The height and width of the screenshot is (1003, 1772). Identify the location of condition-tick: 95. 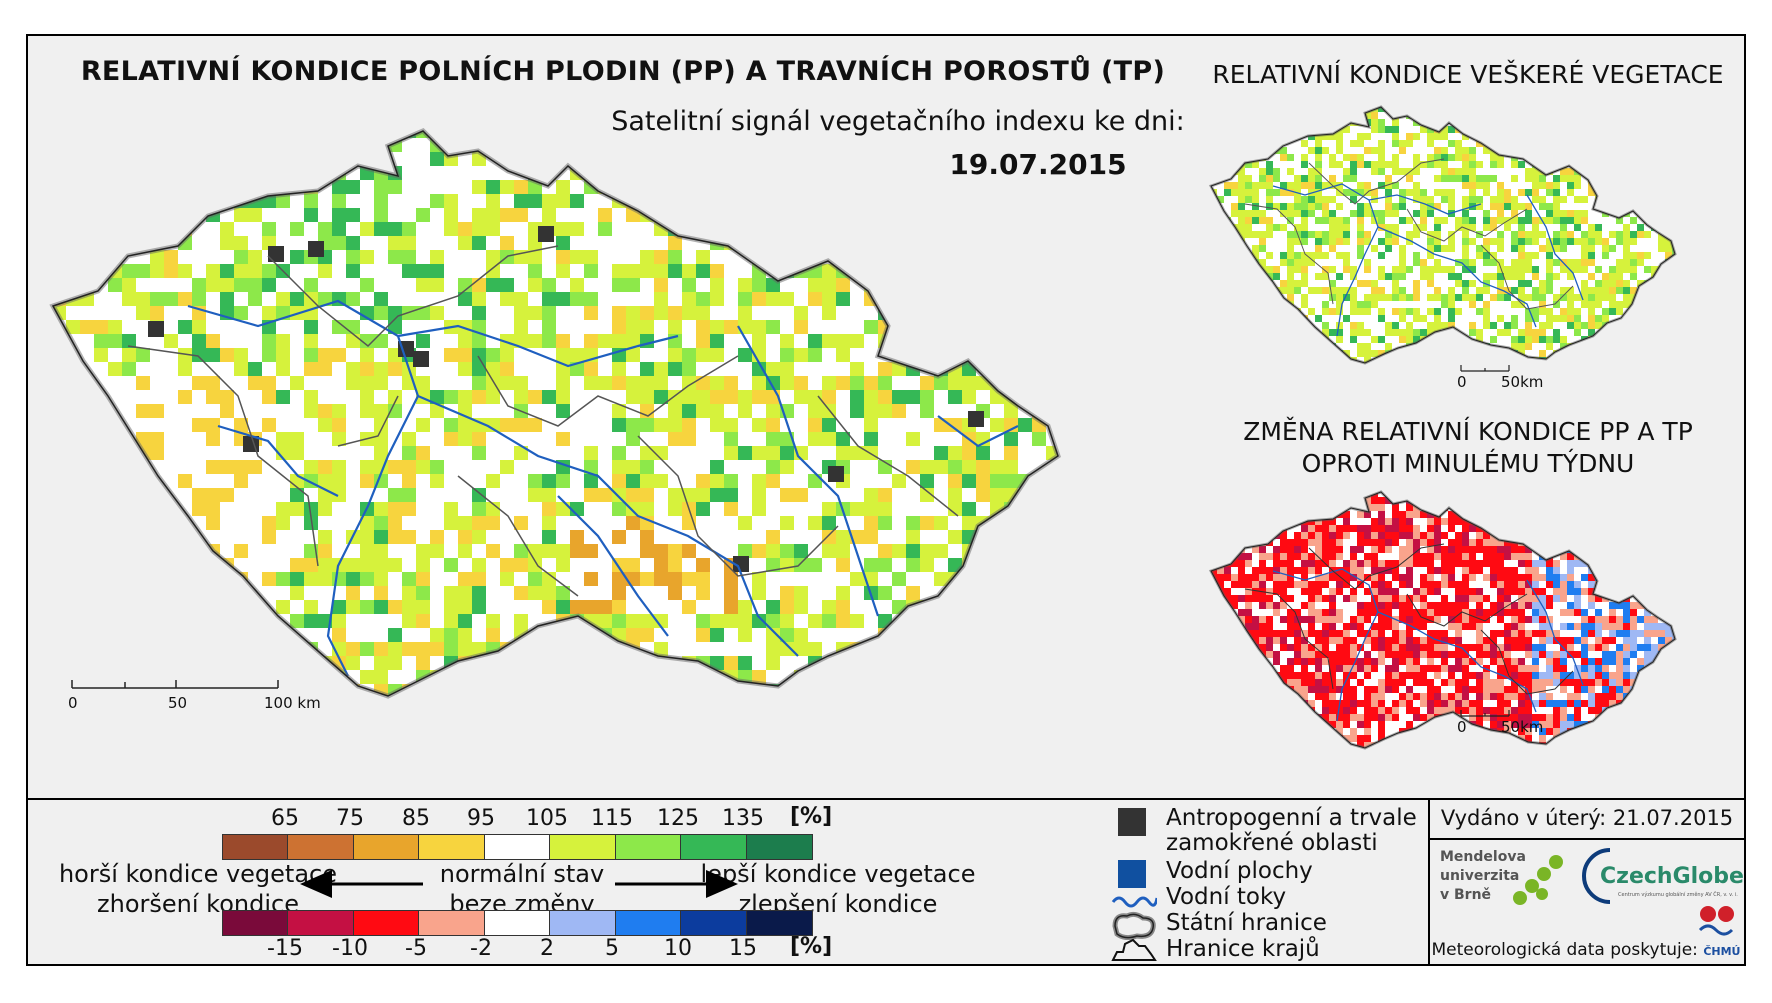
(481, 818).